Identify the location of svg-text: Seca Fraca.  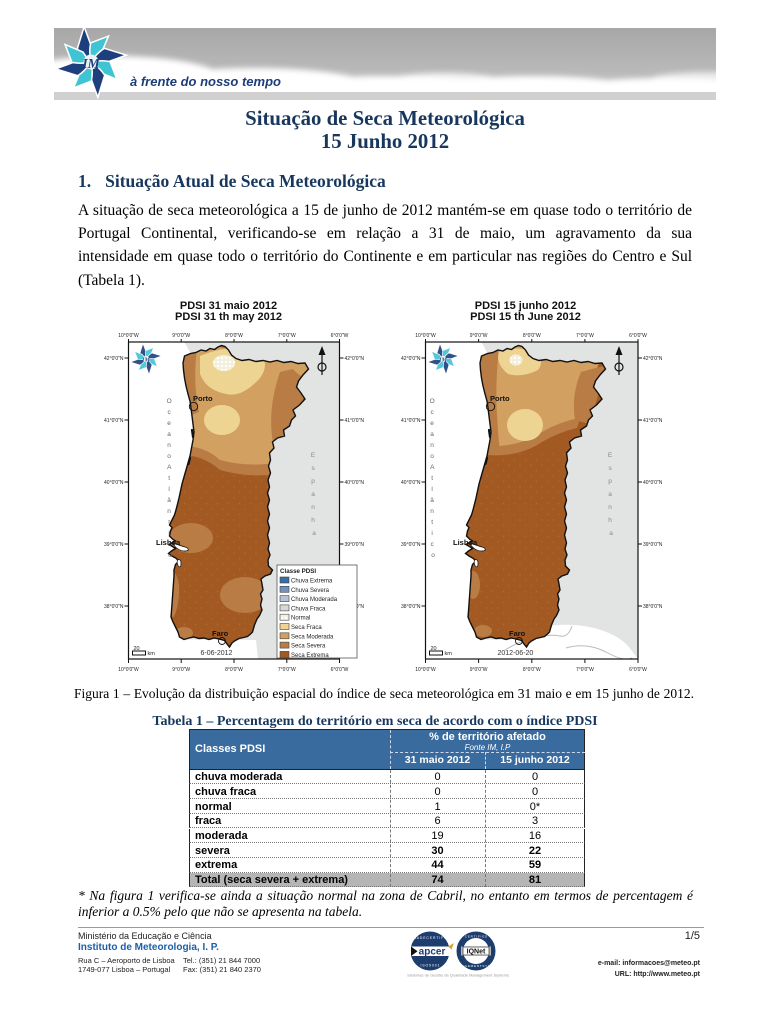
(306, 628).